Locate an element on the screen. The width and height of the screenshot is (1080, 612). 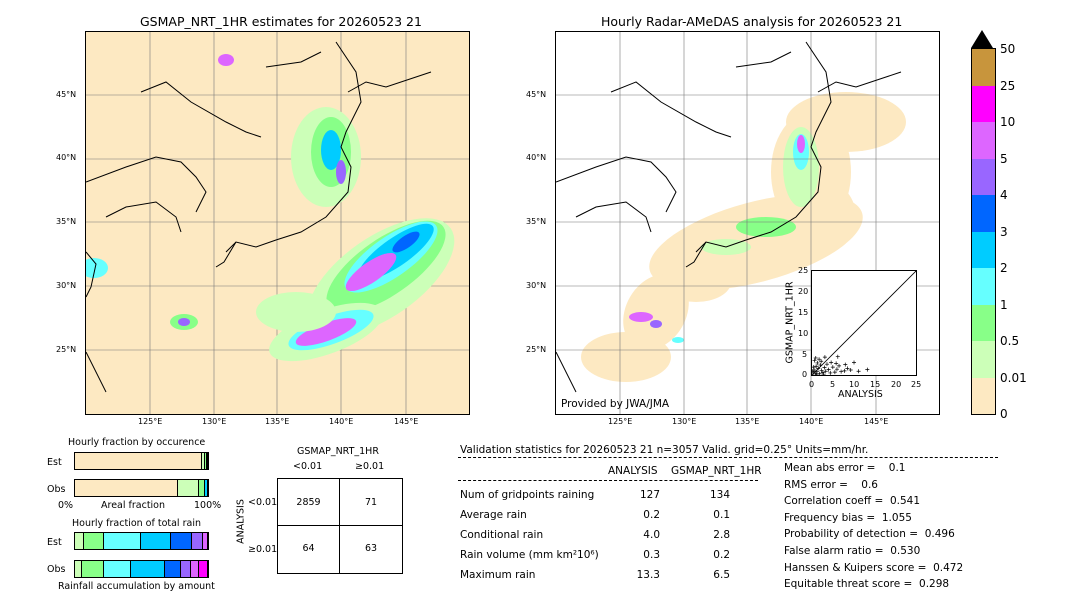
validation-row-analysis: 127 is located at coordinates (649, 495).